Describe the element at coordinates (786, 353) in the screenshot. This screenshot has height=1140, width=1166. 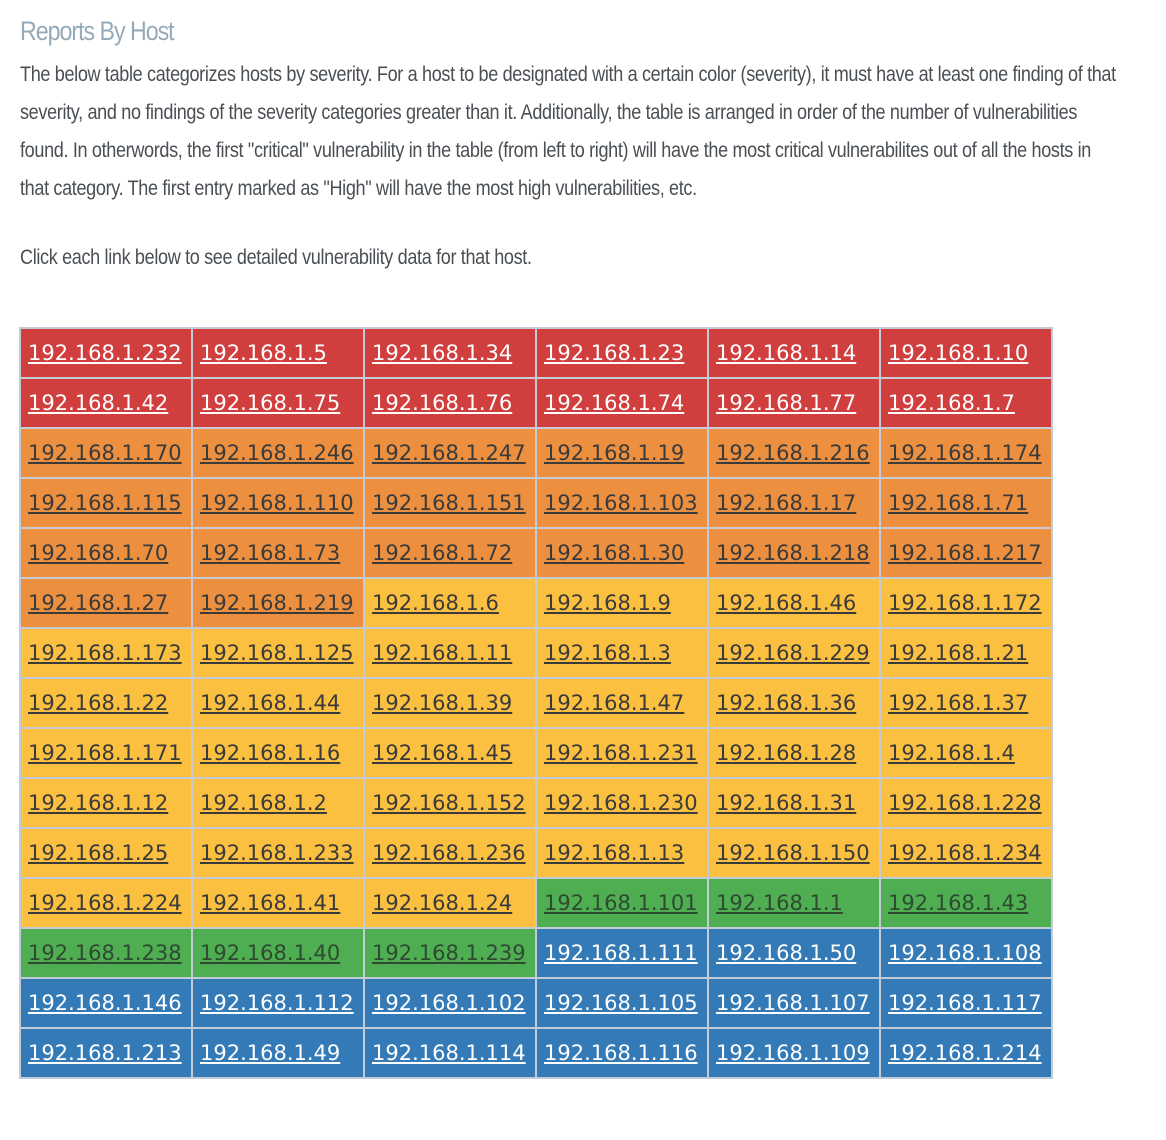
I see `host-link: 192.168.1.14` at that location.